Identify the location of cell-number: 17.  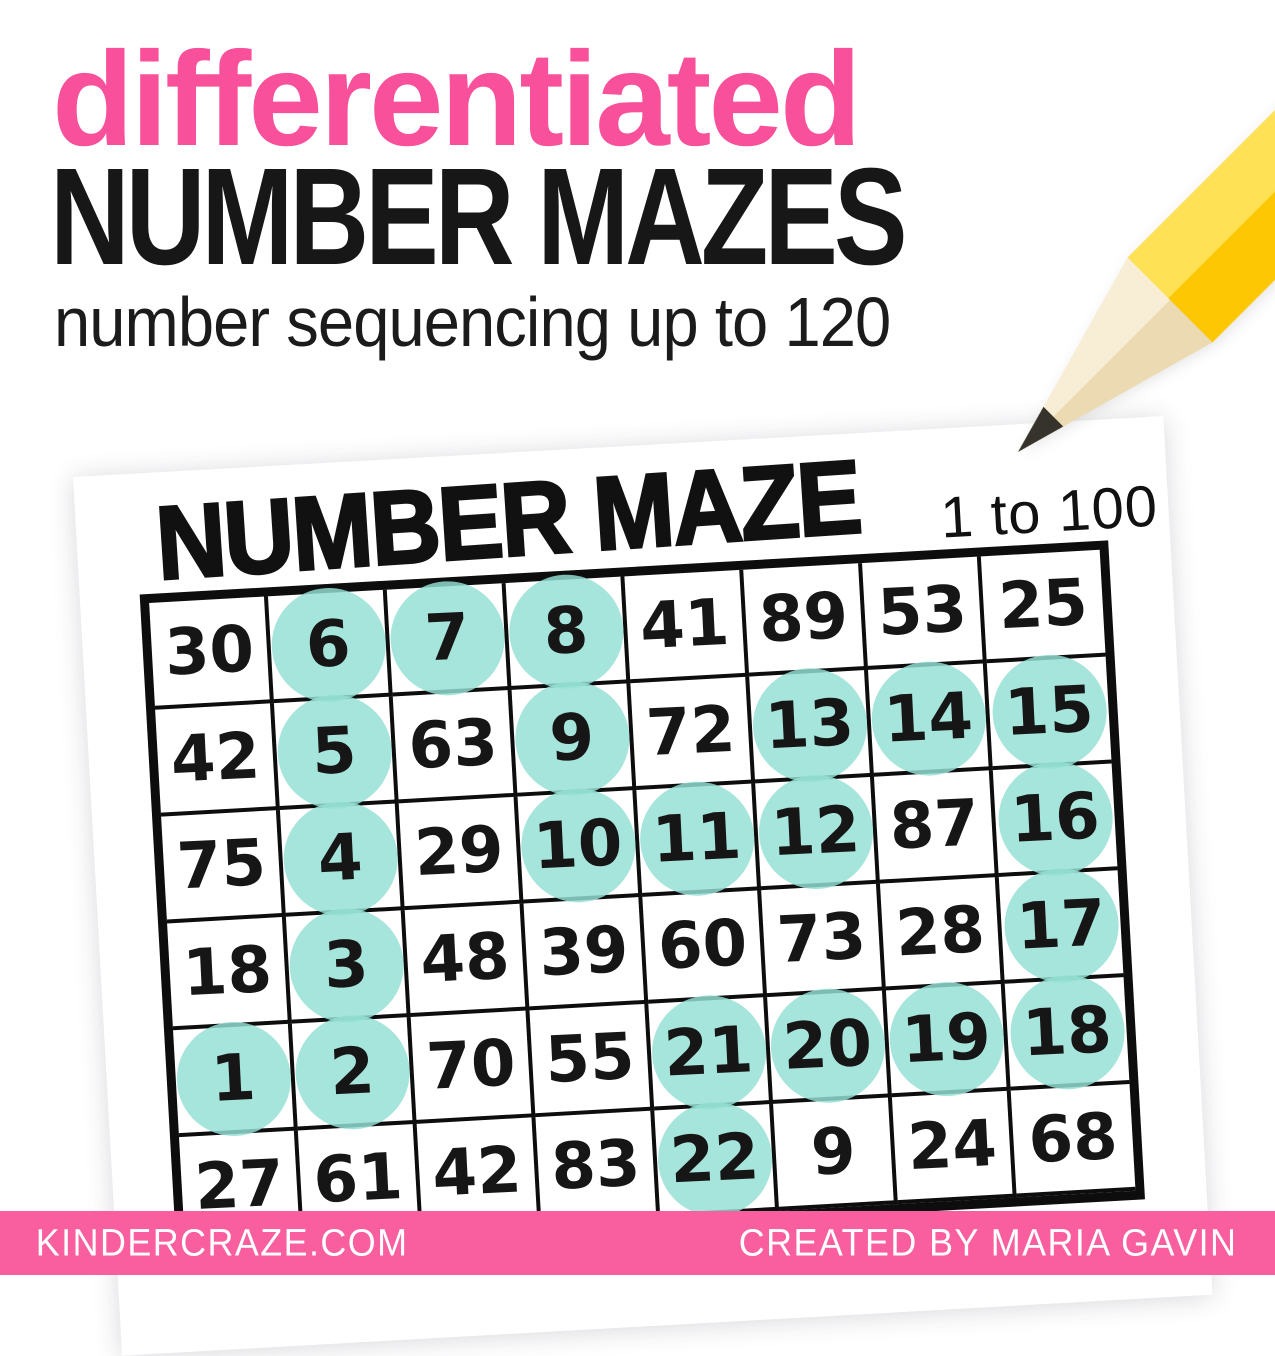
(1061, 925).